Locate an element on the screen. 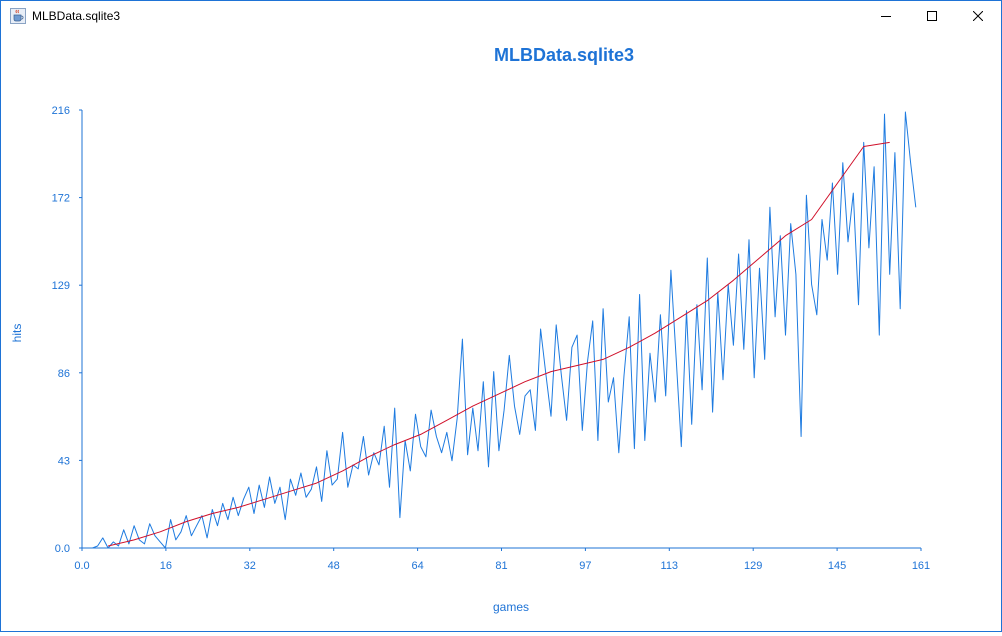  x-tick-label: 0.0 is located at coordinates (81, 566).